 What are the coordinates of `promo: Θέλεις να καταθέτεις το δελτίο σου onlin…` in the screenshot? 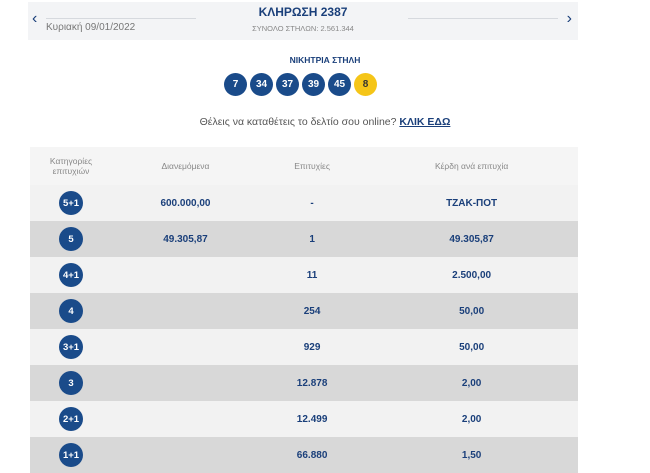 It's located at (325, 122).